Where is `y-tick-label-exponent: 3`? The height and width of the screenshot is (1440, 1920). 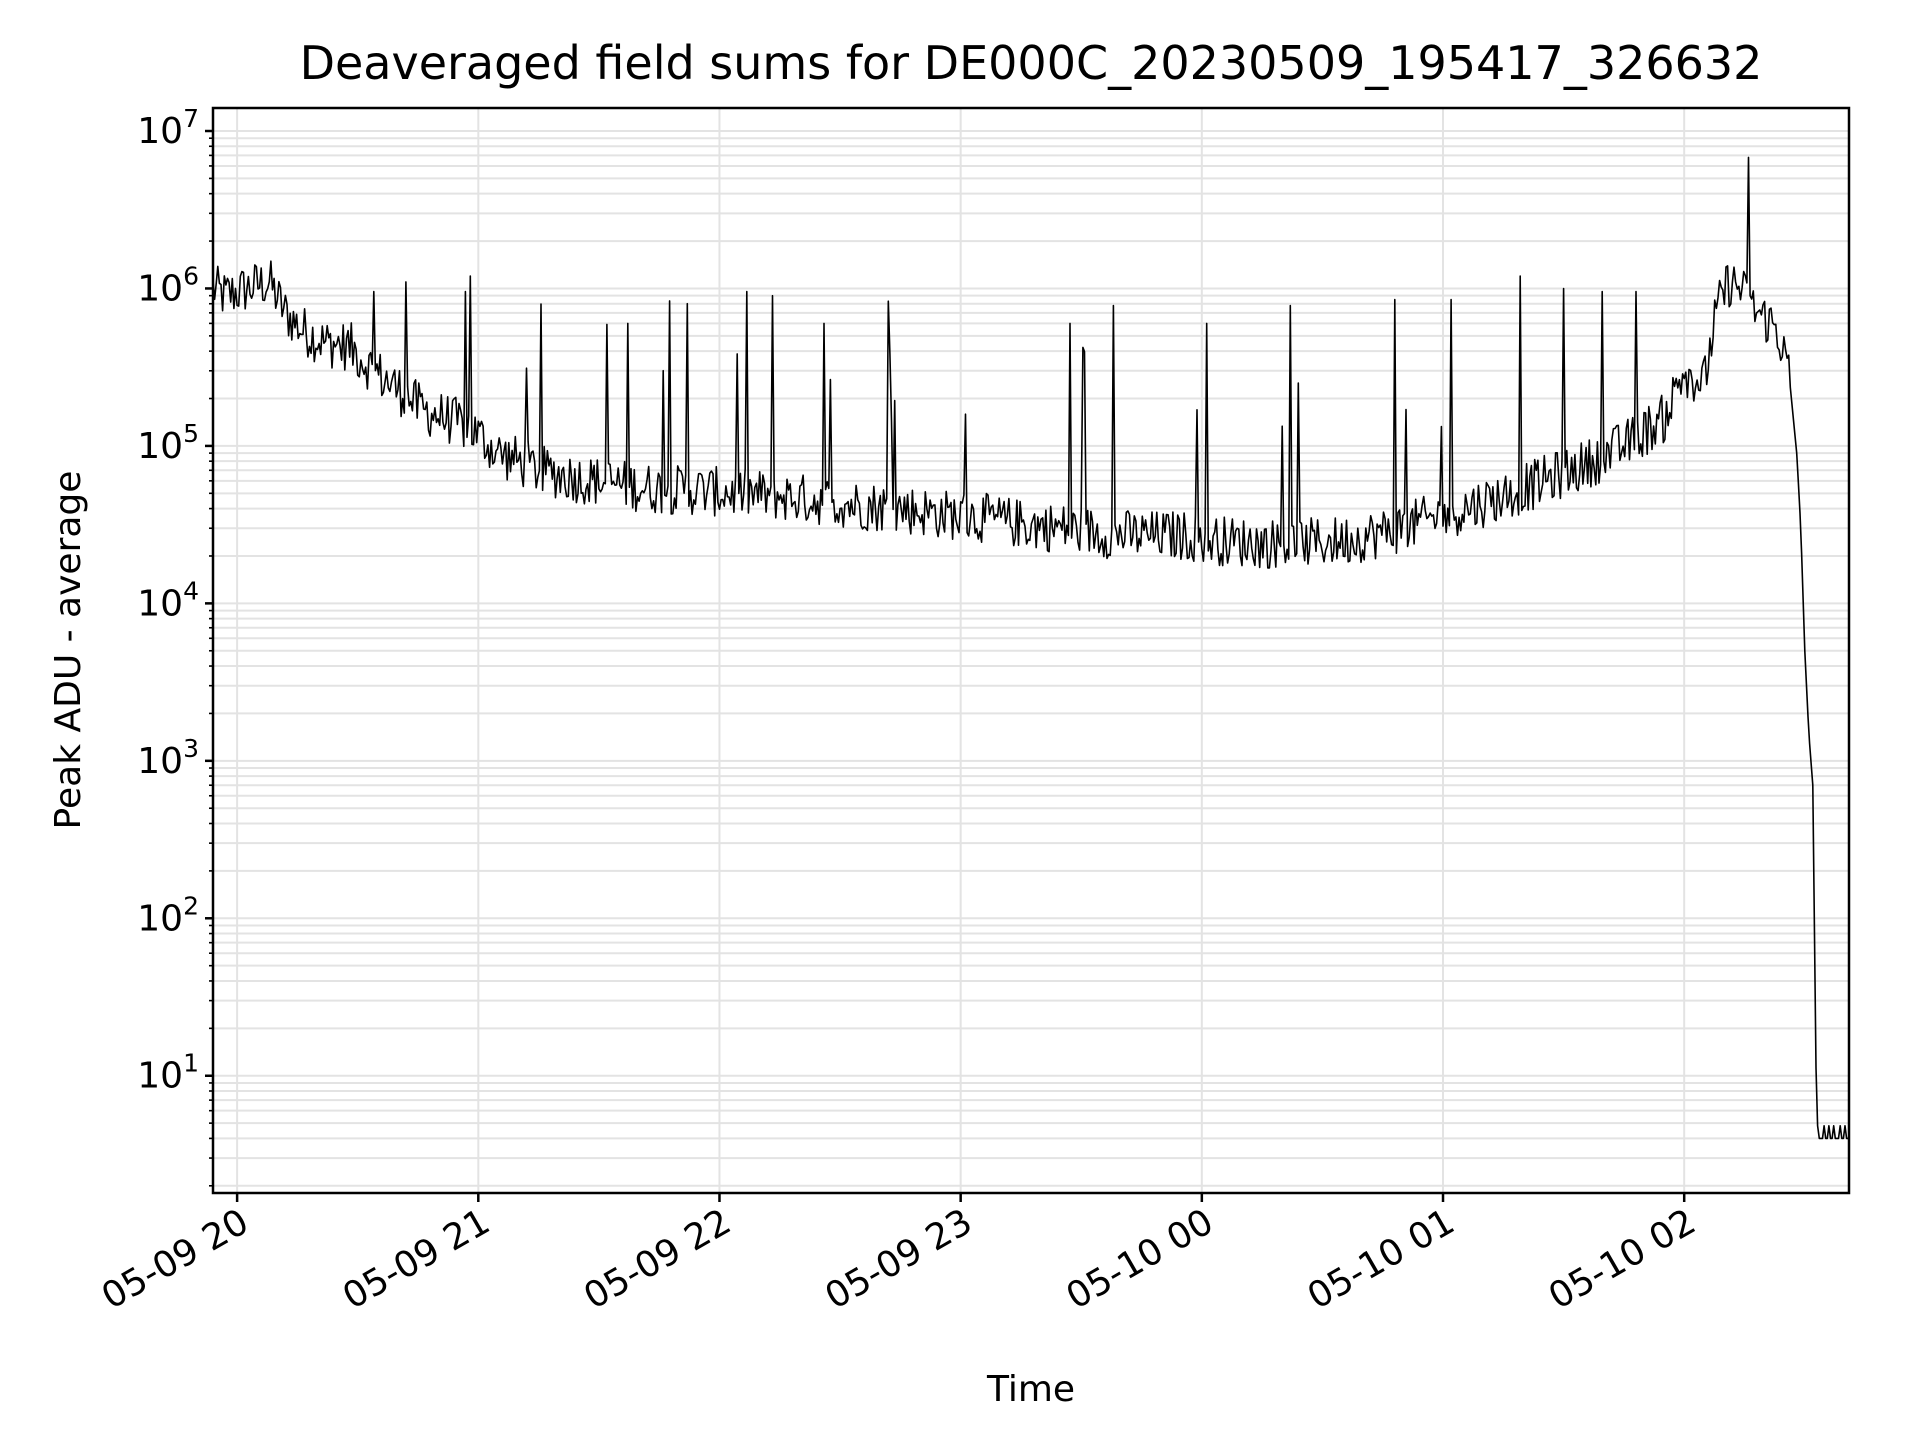 y-tick-label-exponent: 3 is located at coordinates (191, 748).